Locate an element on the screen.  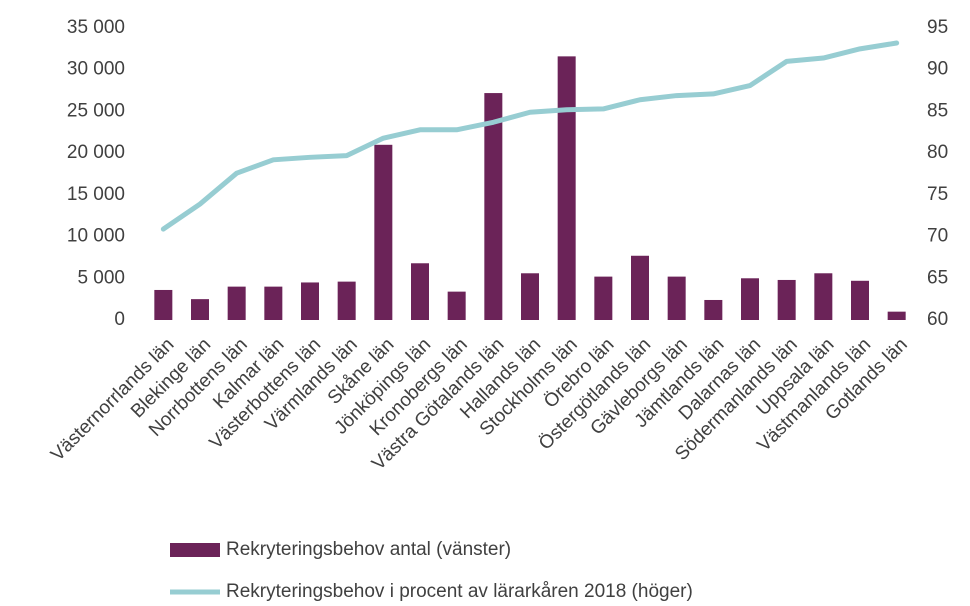
y-tick-label: 15 000 is located at coordinates (96, 194).